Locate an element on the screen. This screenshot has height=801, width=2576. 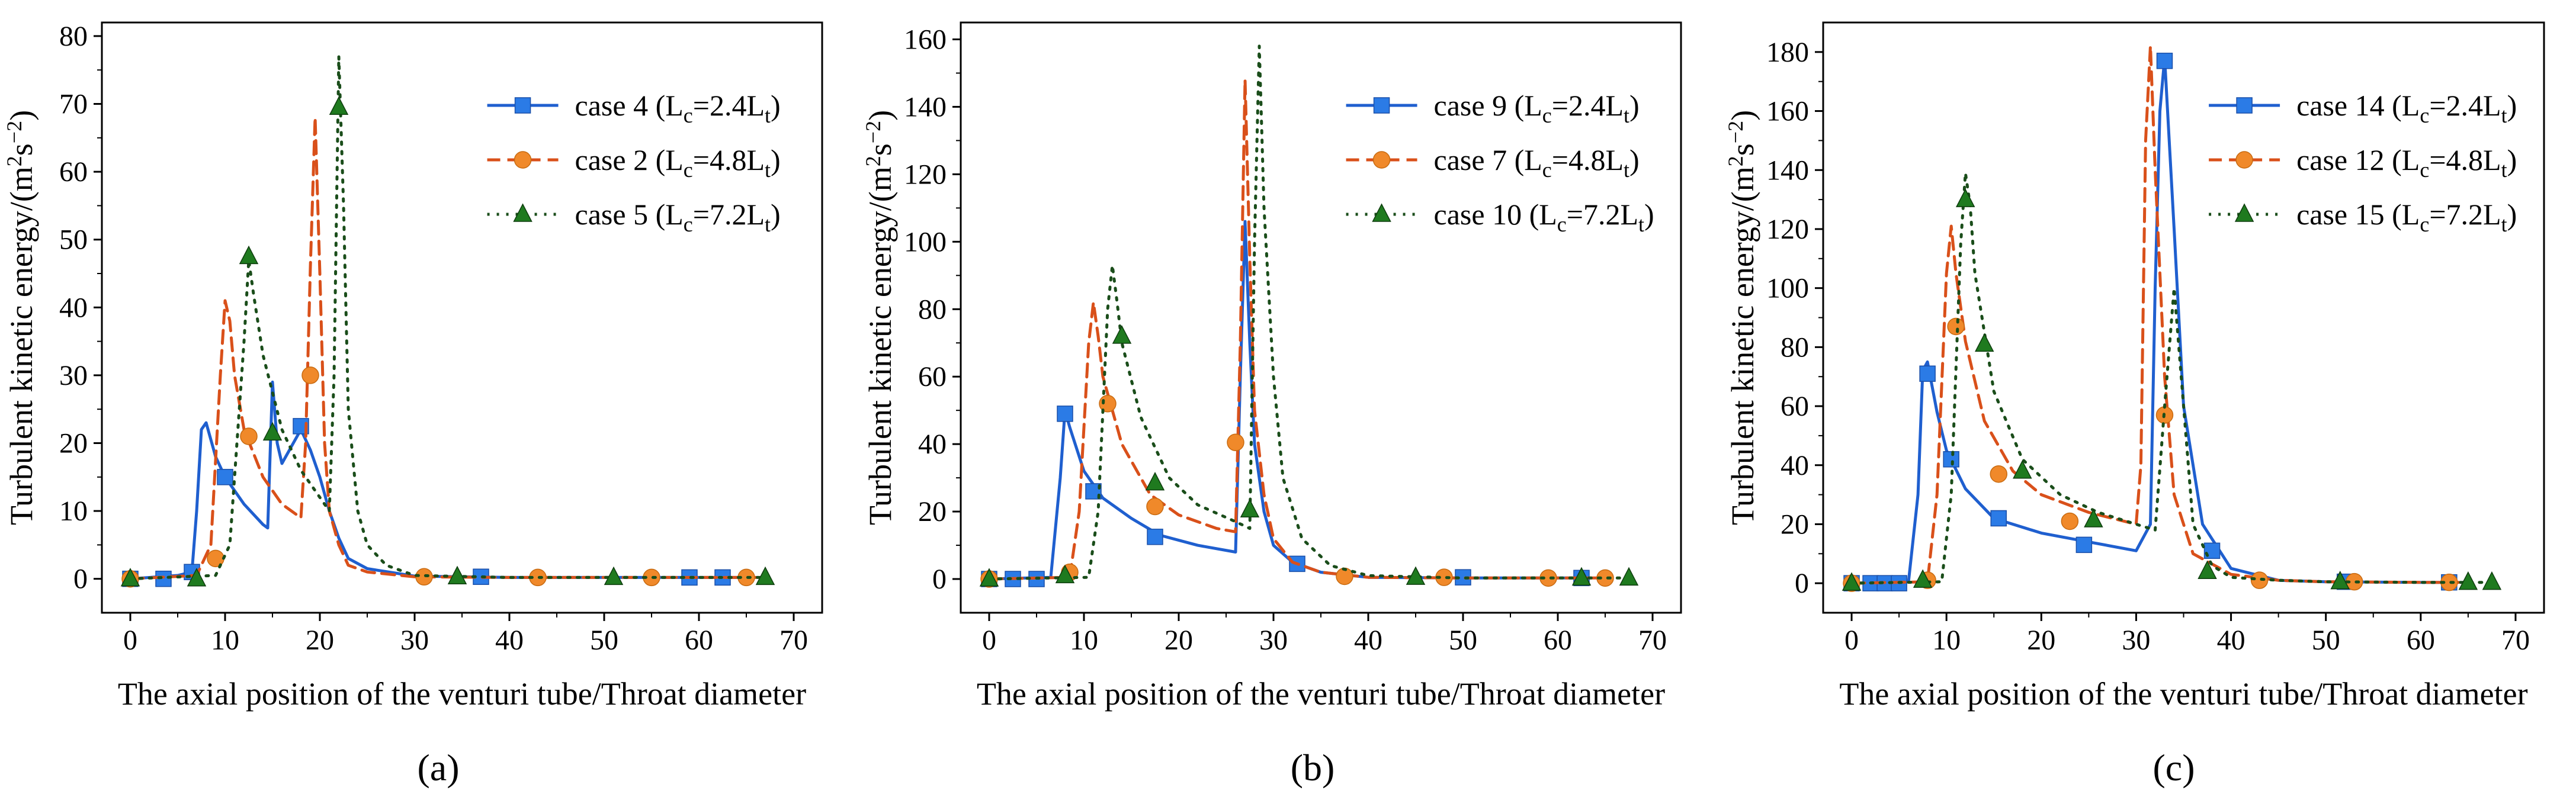
legend-text-part: case 9 is located at coordinates (1470, 105).